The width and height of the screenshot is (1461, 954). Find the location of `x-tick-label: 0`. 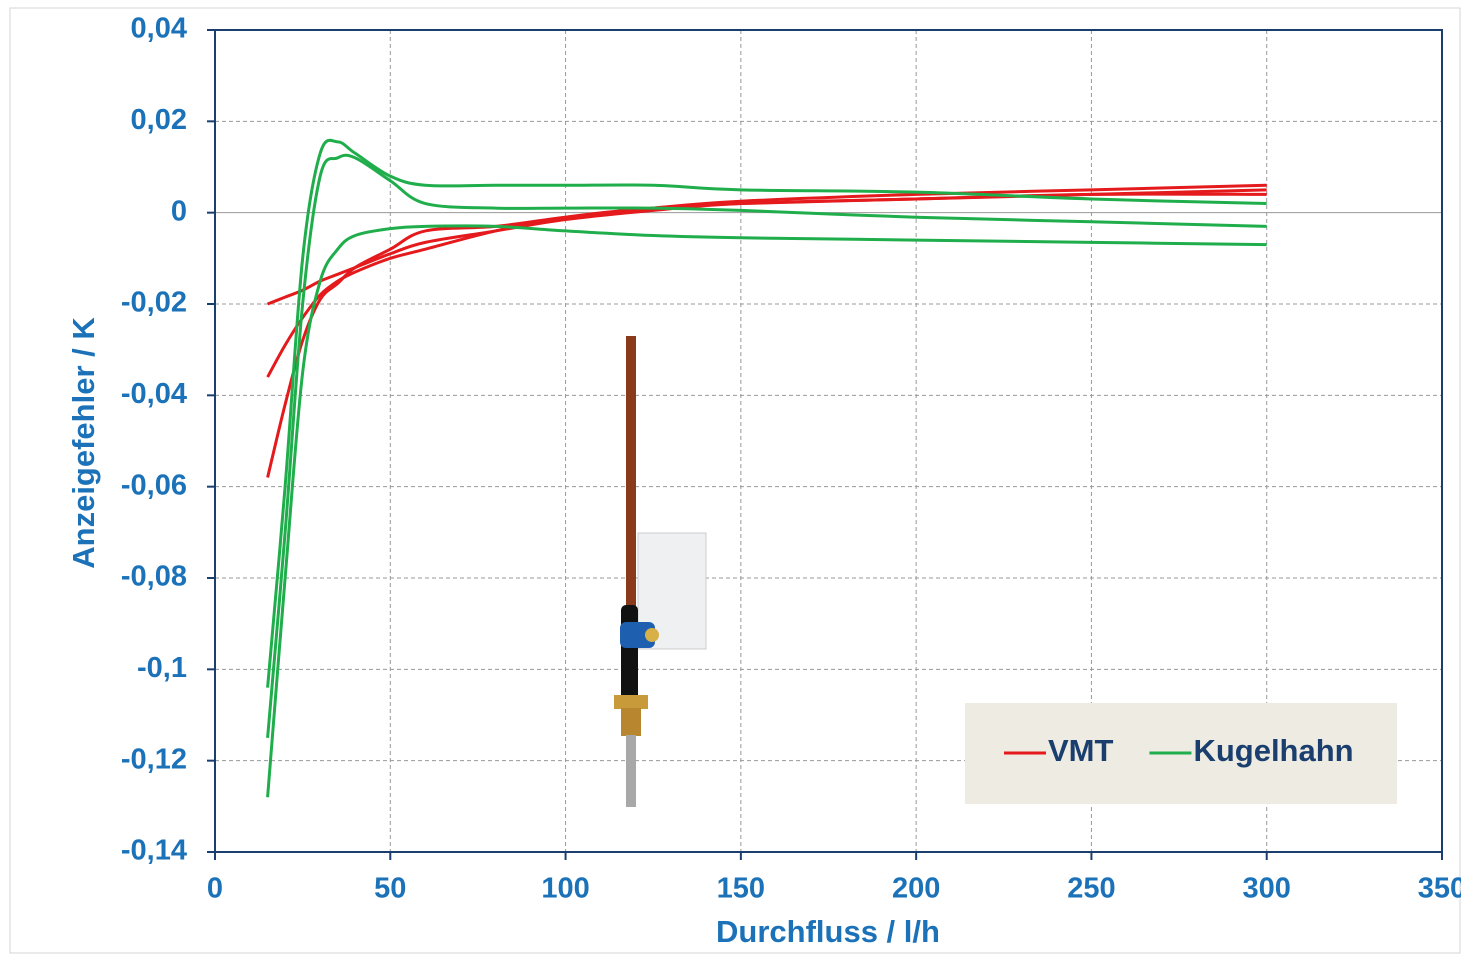

x-tick-label: 0 is located at coordinates (215, 889).